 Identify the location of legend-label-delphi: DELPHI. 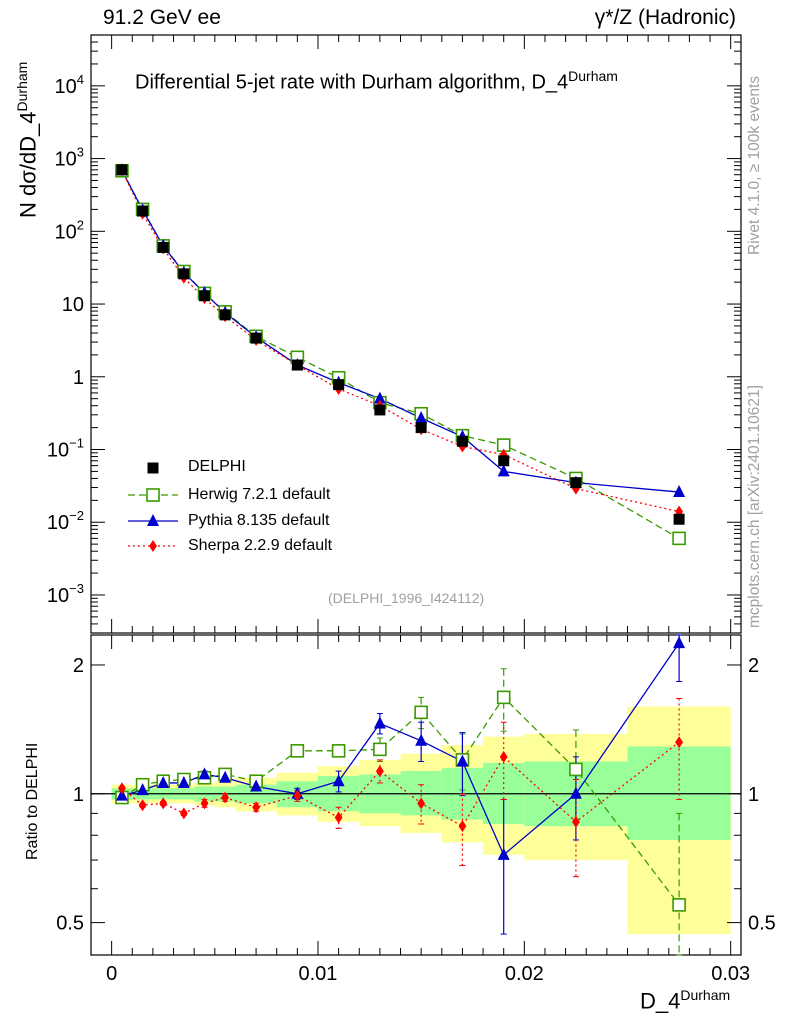
(217, 466).